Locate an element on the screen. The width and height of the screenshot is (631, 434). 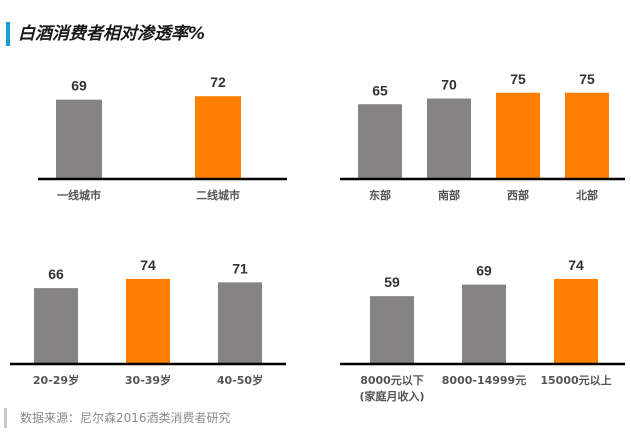
data-label: 70 is located at coordinates (449, 85).